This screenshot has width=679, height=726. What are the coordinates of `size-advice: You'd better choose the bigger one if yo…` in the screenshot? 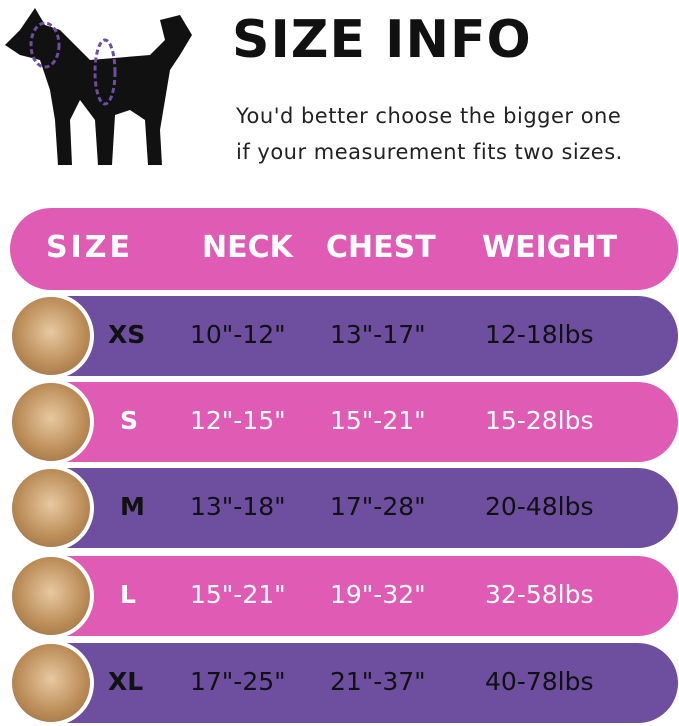 It's located at (429, 134).